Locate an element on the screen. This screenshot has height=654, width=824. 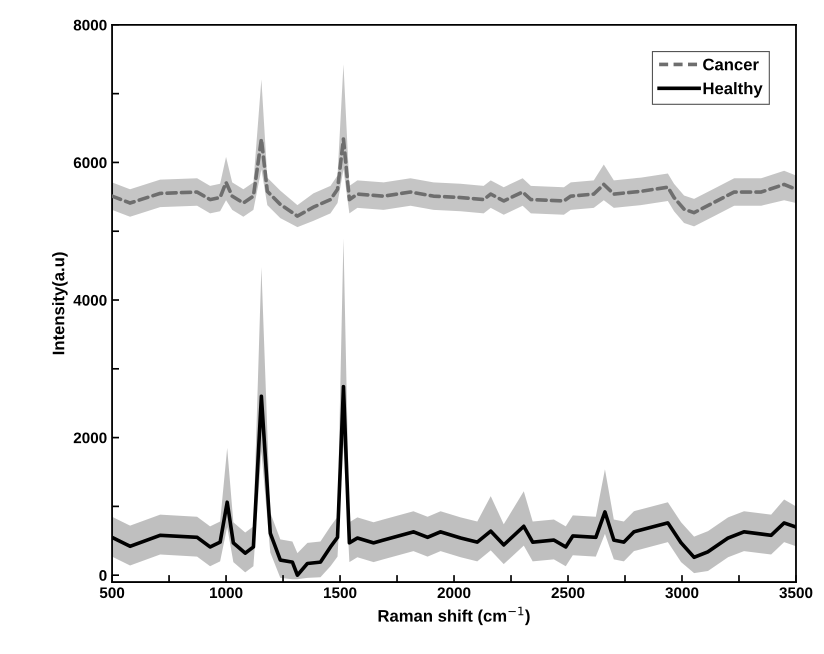
y-tick-label: 0 is located at coordinates (103, 575).